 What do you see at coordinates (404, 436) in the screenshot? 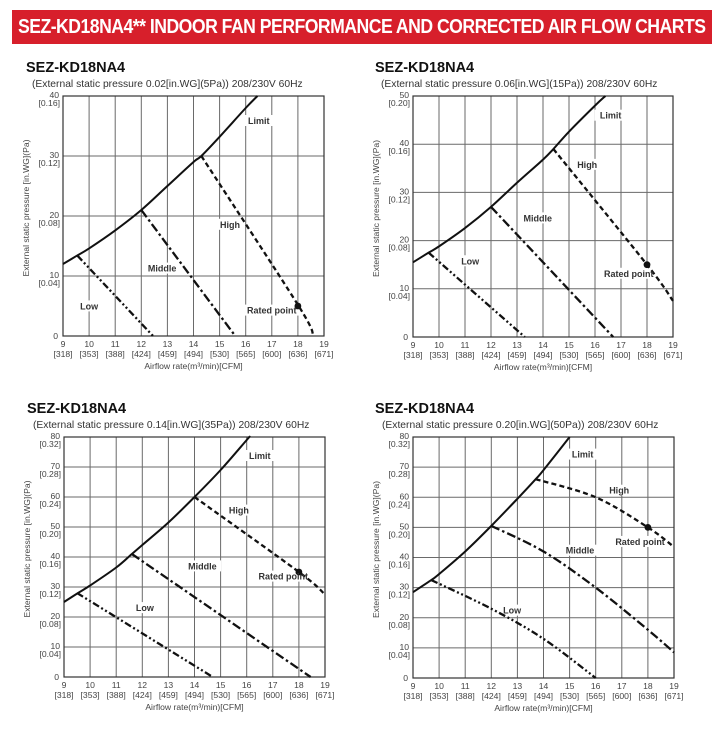
I see `y-tick-label: 80` at bounding box center [404, 436].